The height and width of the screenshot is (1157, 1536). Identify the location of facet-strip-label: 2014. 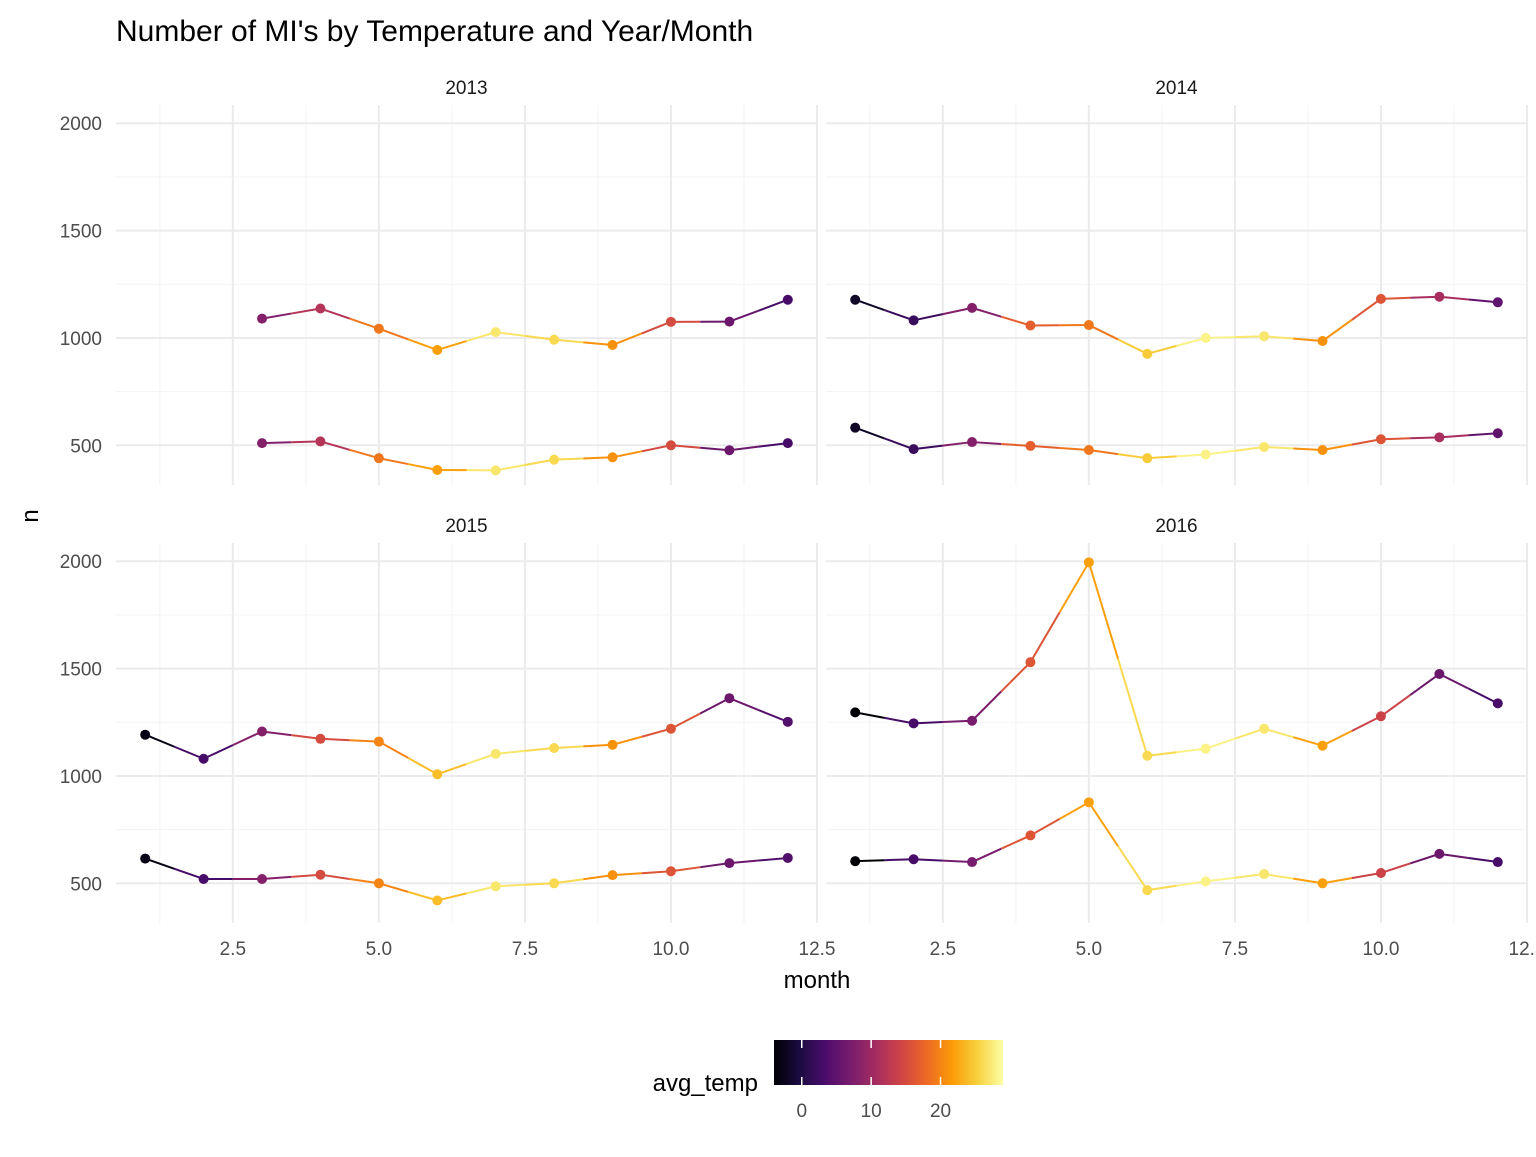
(1176, 88).